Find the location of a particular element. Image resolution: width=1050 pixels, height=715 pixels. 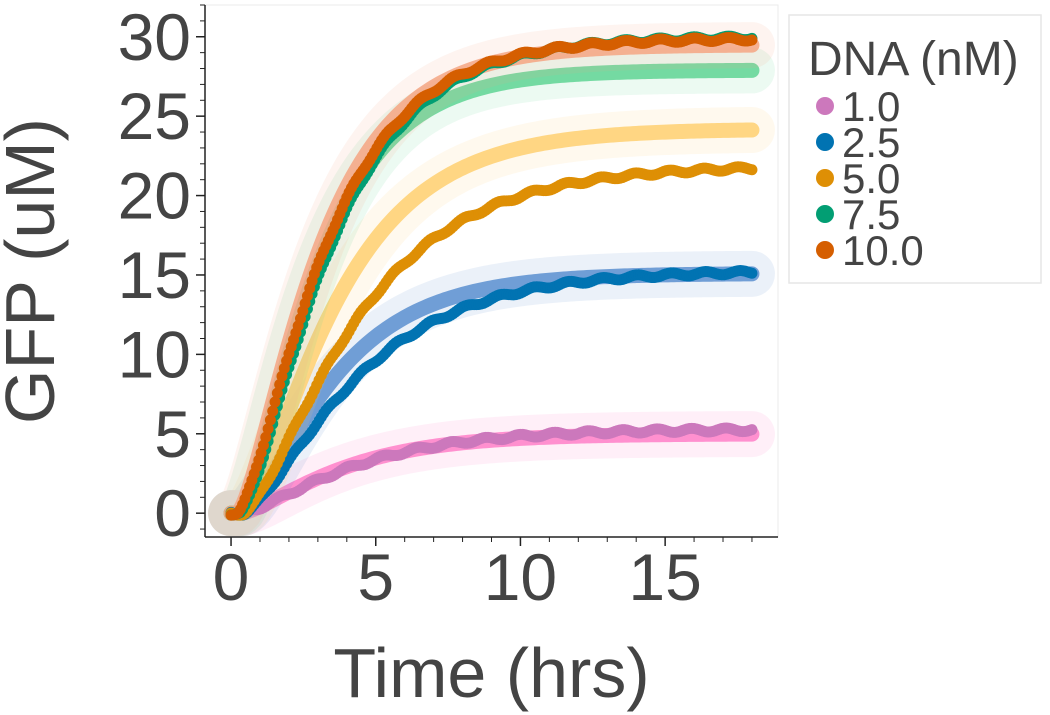

legend-items: 1.02.55.07.510.0 is located at coordinates (870, 178).